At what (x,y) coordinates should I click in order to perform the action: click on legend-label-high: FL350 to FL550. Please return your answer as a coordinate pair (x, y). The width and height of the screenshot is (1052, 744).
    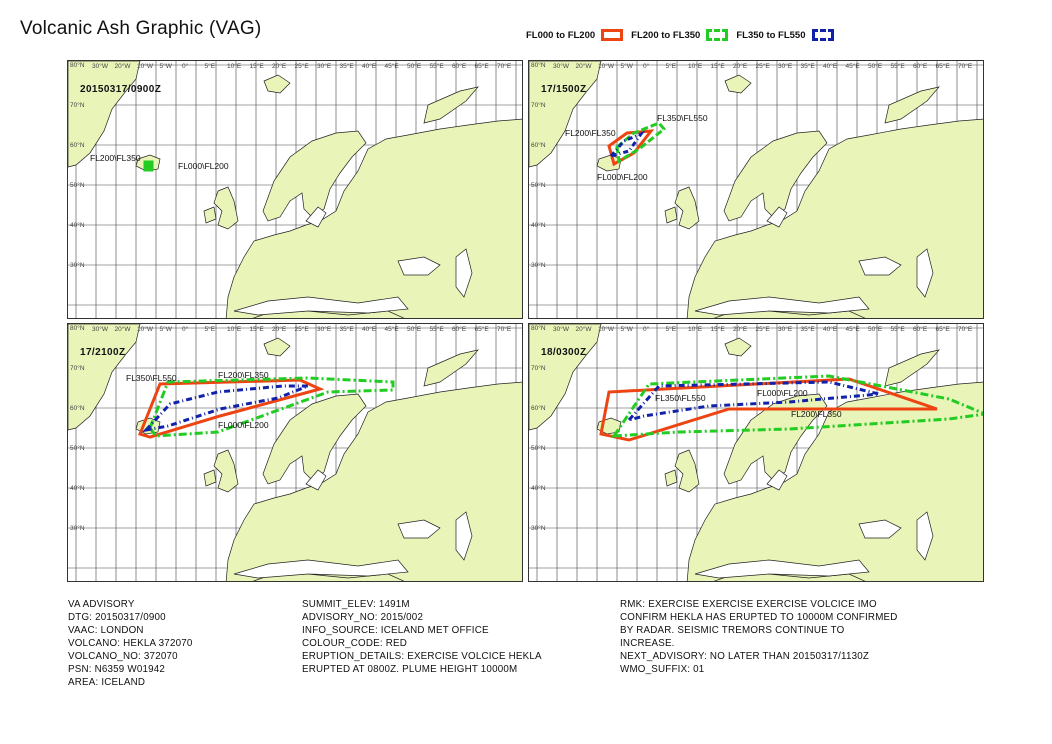
    Looking at the image, I should click on (770, 35).